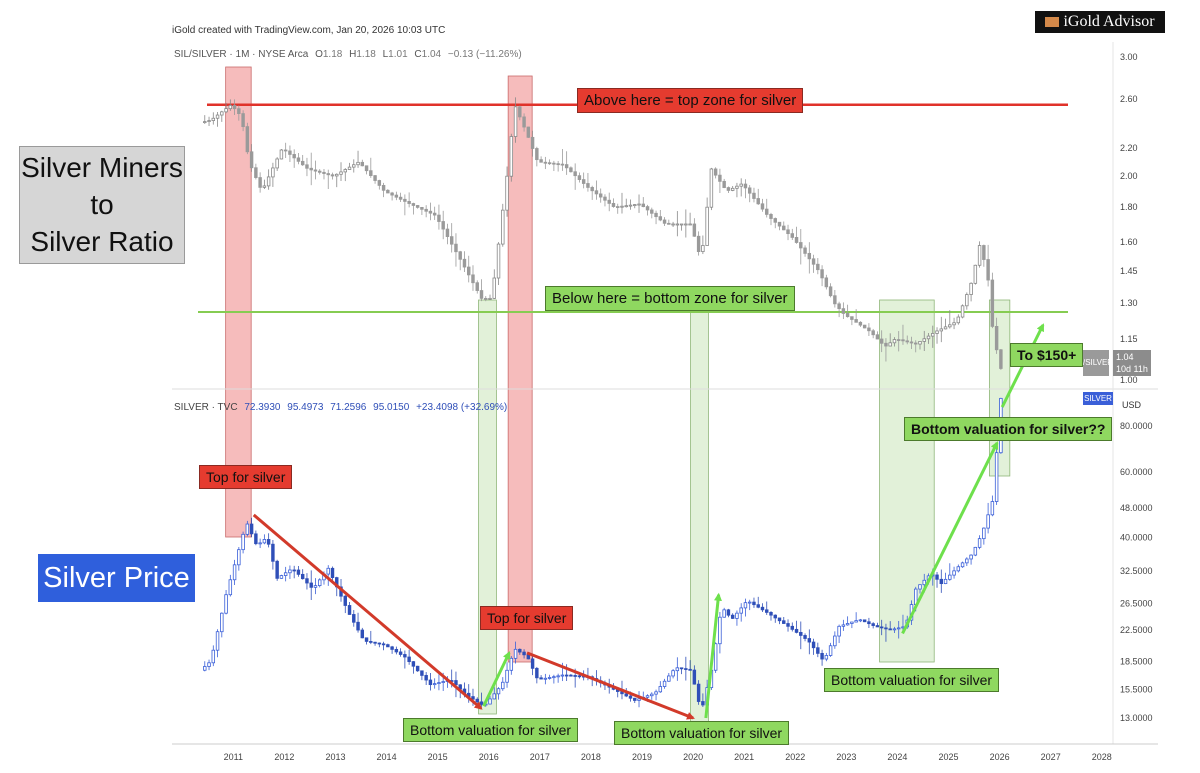  What do you see at coordinates (1102, 757) in the screenshot?
I see `x-tick: 2028` at bounding box center [1102, 757].